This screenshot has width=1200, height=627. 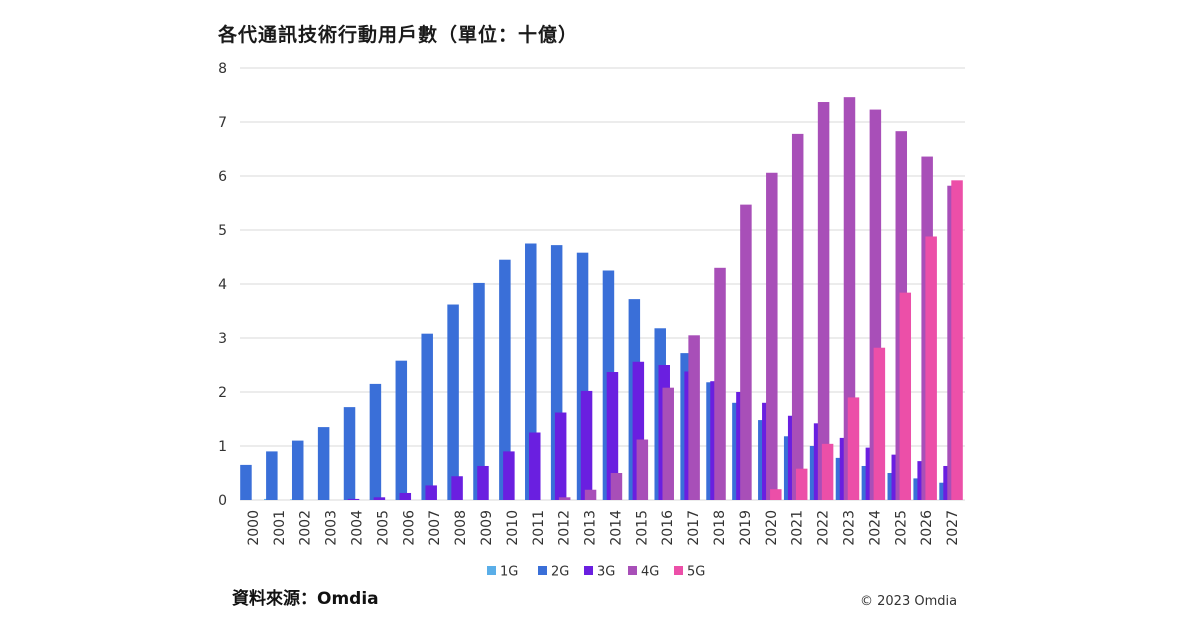 I want to click on x-tick-label: 2018, so click(x=720, y=528).